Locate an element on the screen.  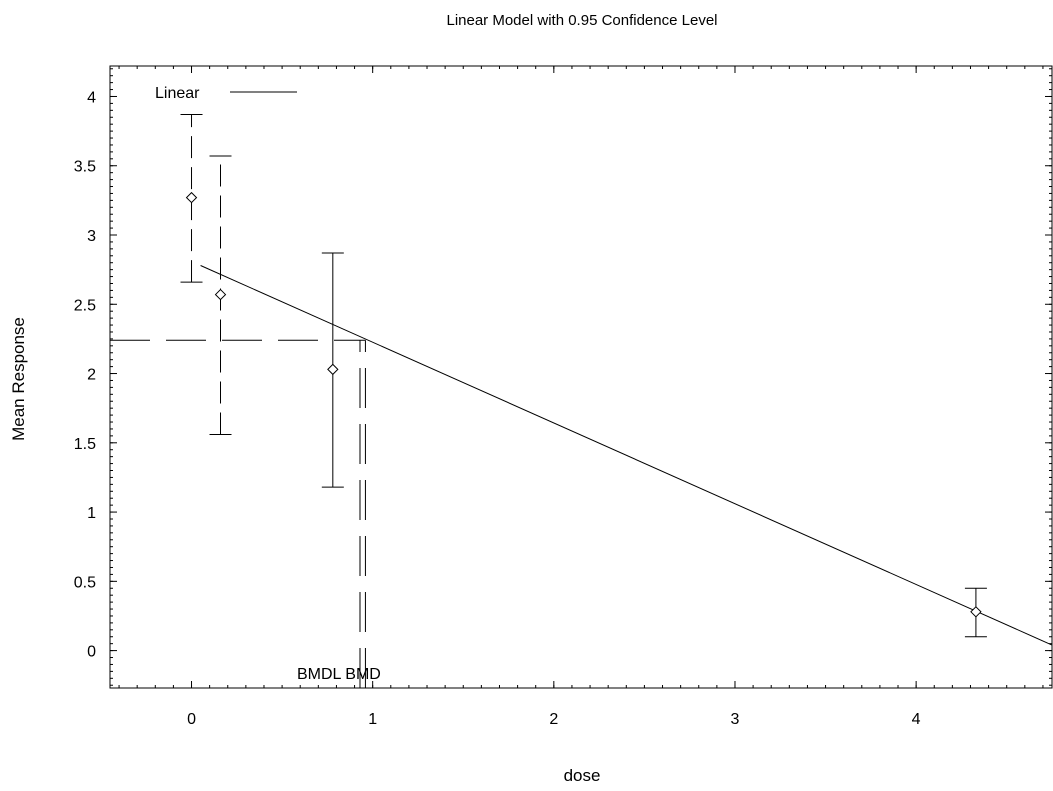
y-tick-label: 0 is located at coordinates (91, 652).